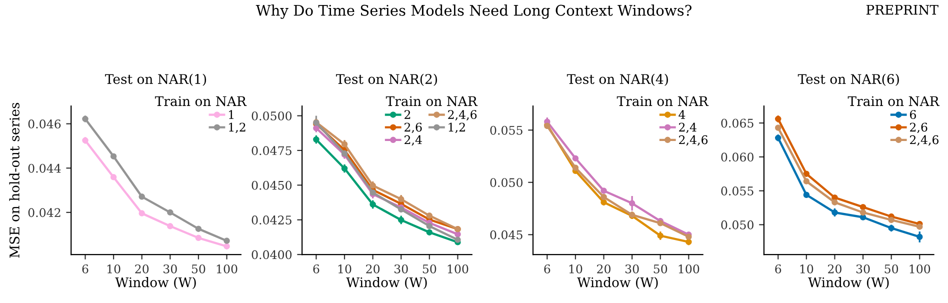 The height and width of the screenshot is (303, 948). What do you see at coordinates (231, 114) in the screenshot?
I see `legend-label: 1` at bounding box center [231, 114].